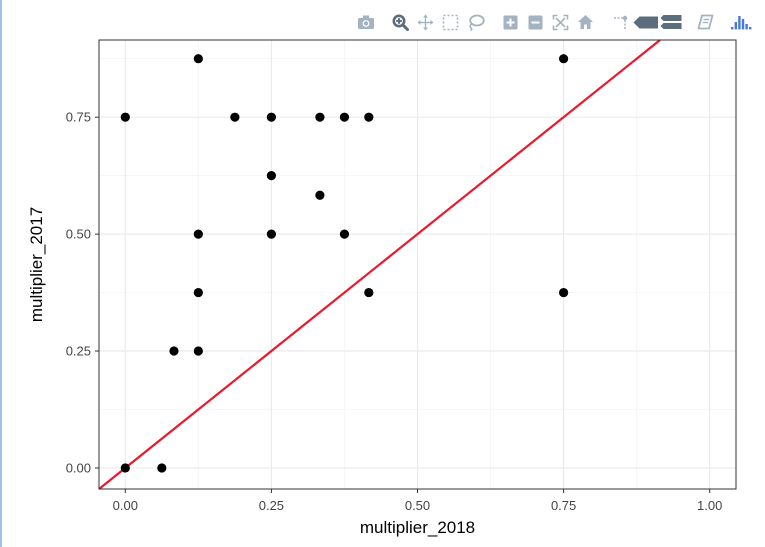 The height and width of the screenshot is (547, 765). I want to click on zoom-out-button, so click(535, 22).